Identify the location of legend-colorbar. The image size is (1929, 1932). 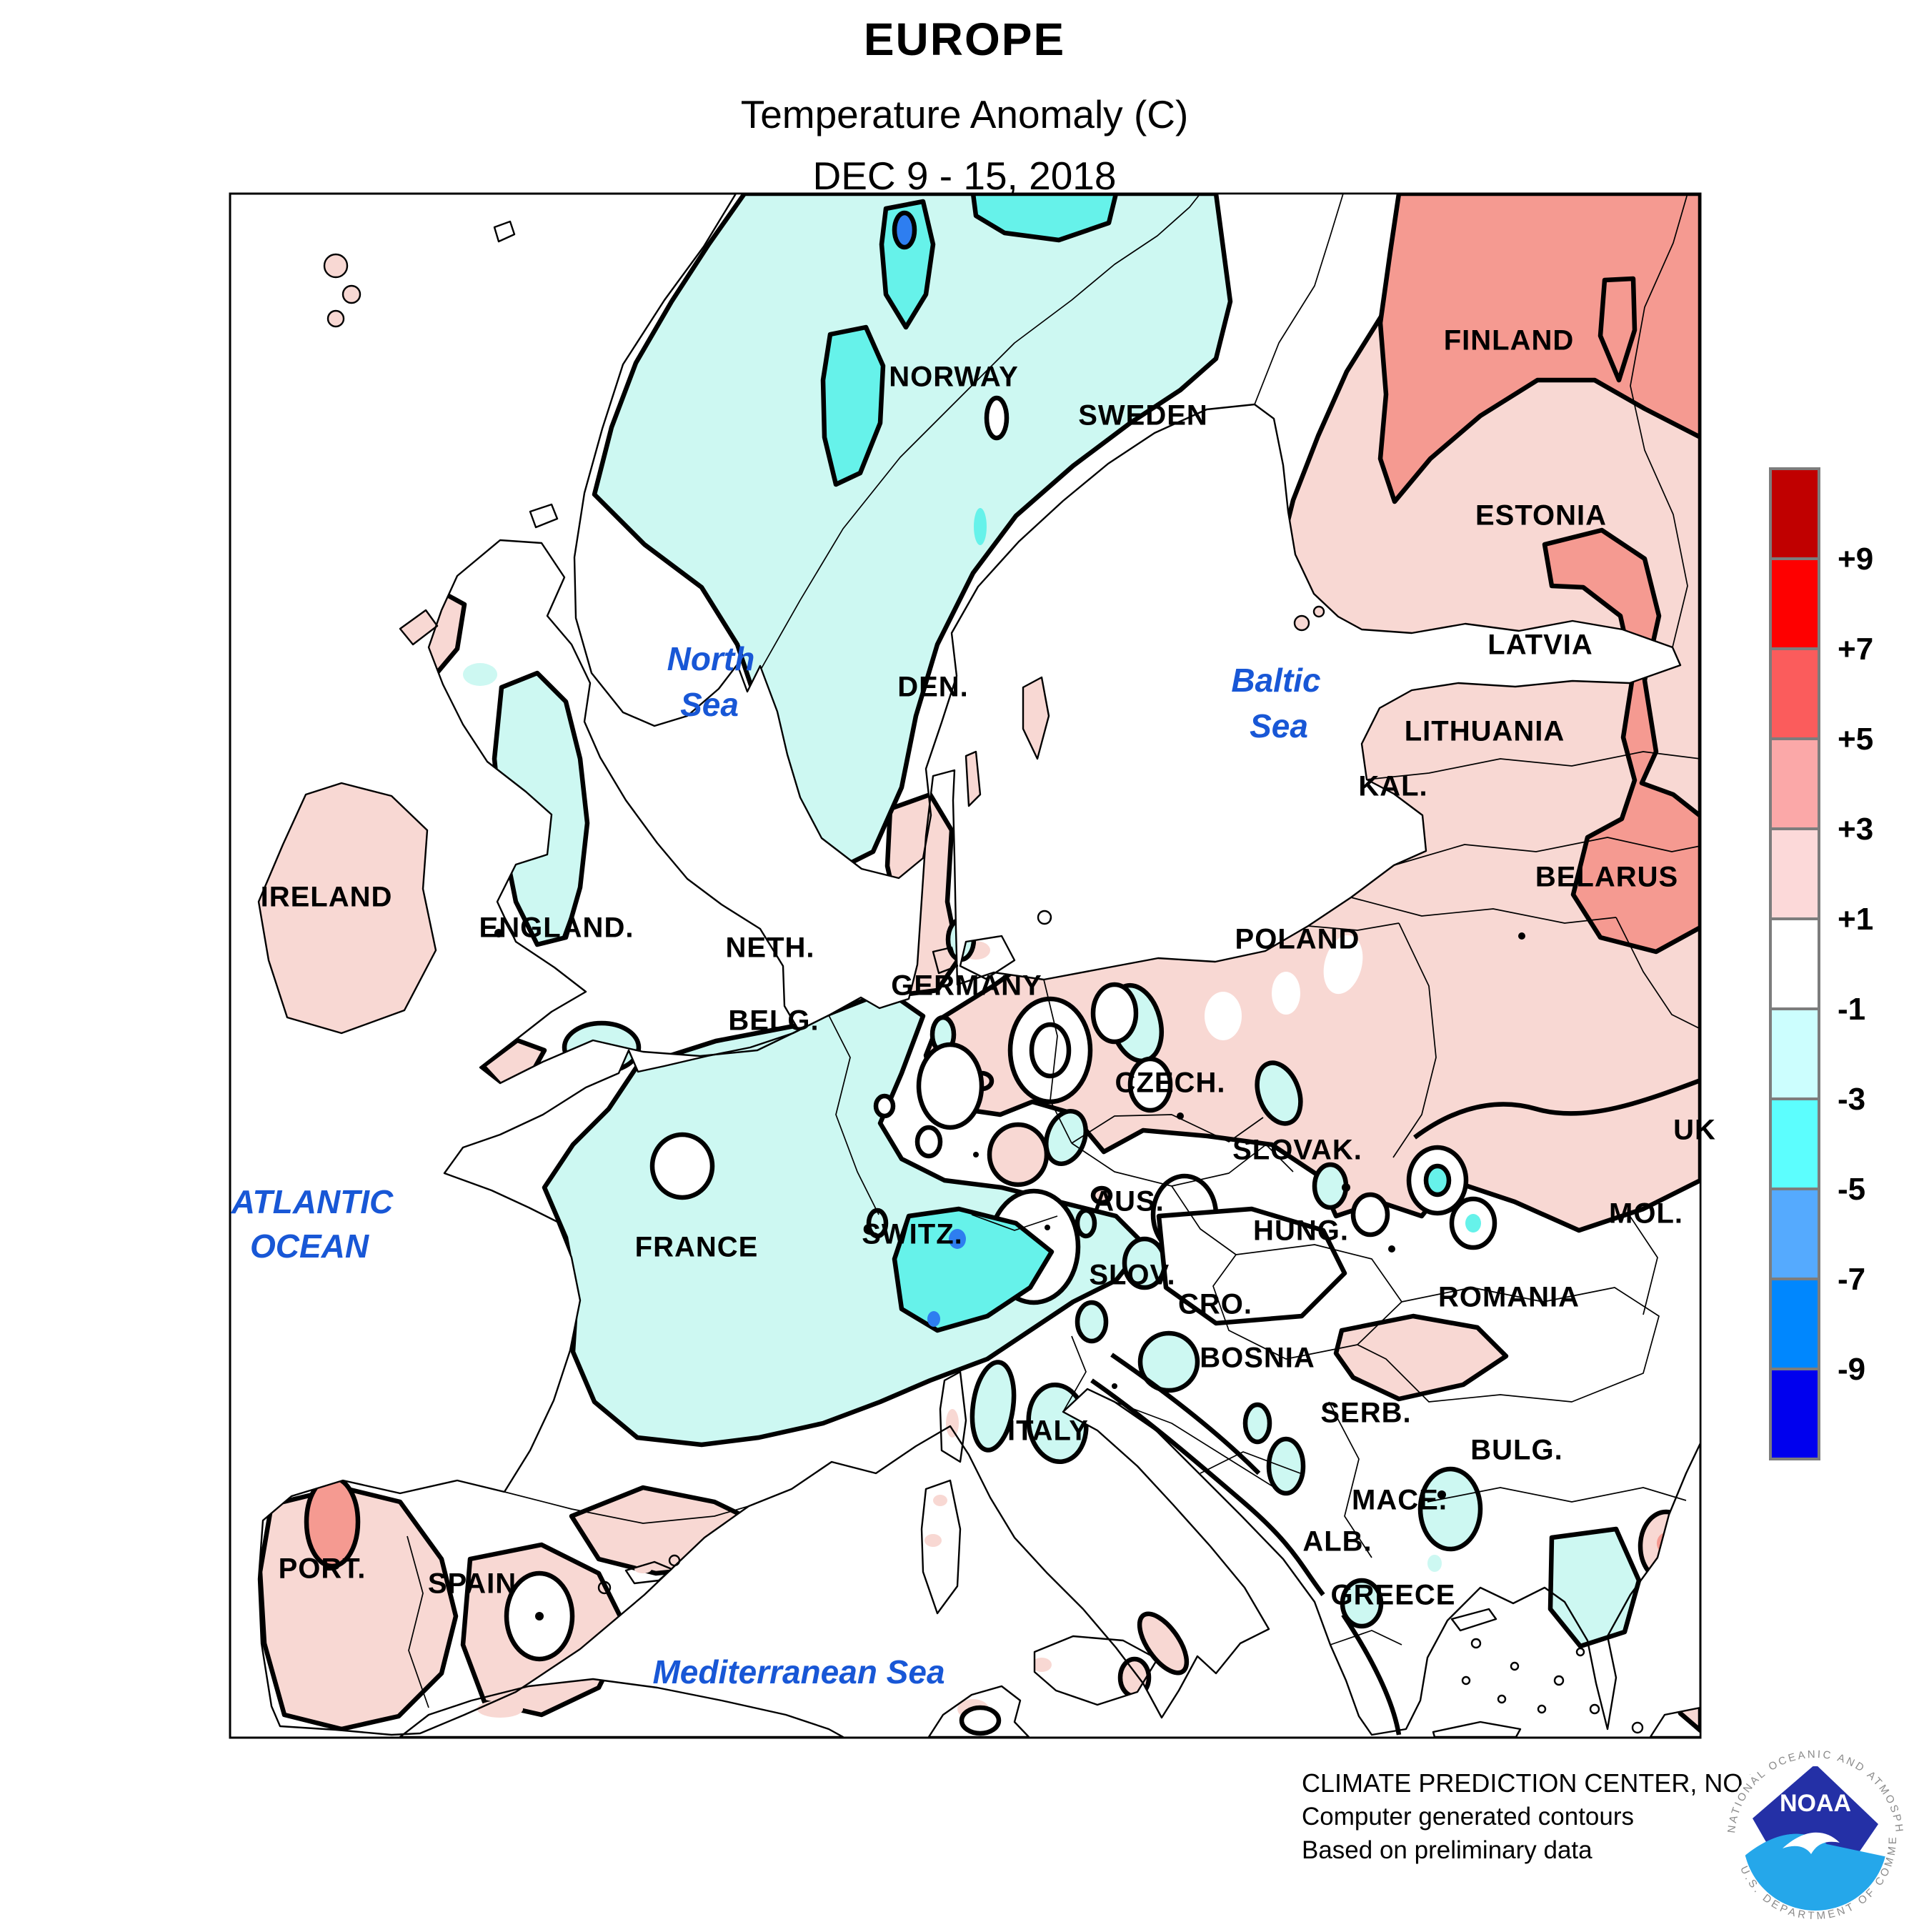
(1794, 963).